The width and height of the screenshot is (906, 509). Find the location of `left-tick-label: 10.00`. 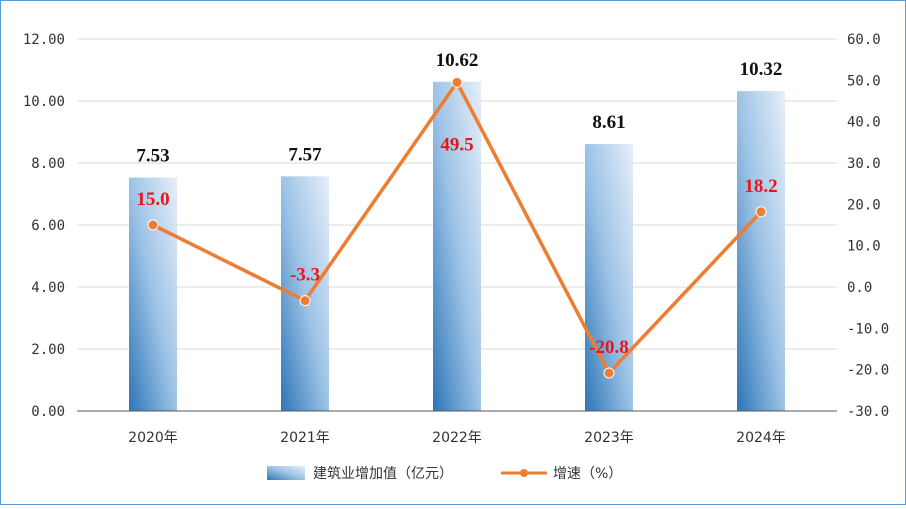

left-tick-label: 10.00 is located at coordinates (44, 102).